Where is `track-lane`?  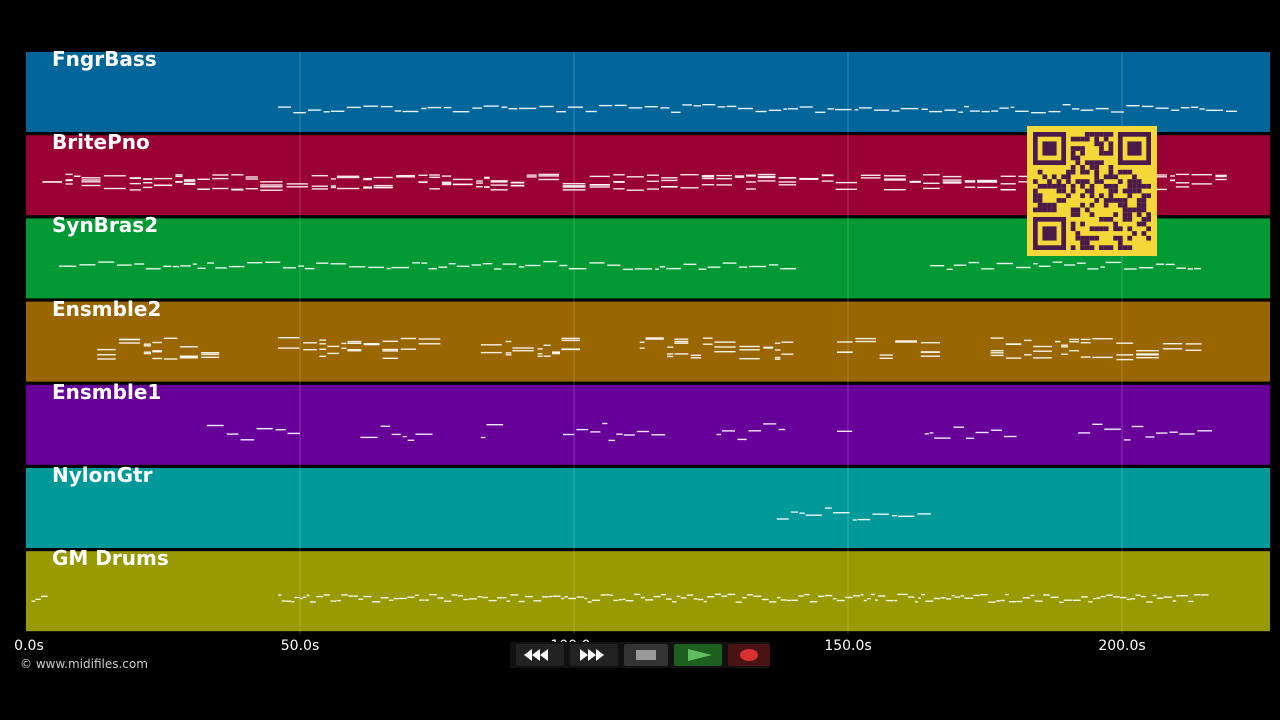 track-lane is located at coordinates (648, 92).